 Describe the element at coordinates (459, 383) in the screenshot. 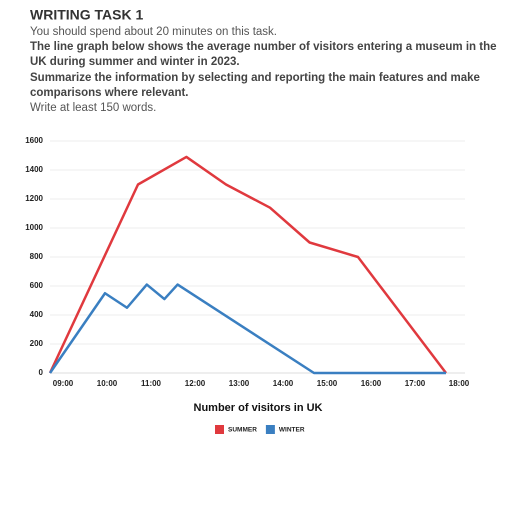

I see `x-tick-label: 18:00` at that location.